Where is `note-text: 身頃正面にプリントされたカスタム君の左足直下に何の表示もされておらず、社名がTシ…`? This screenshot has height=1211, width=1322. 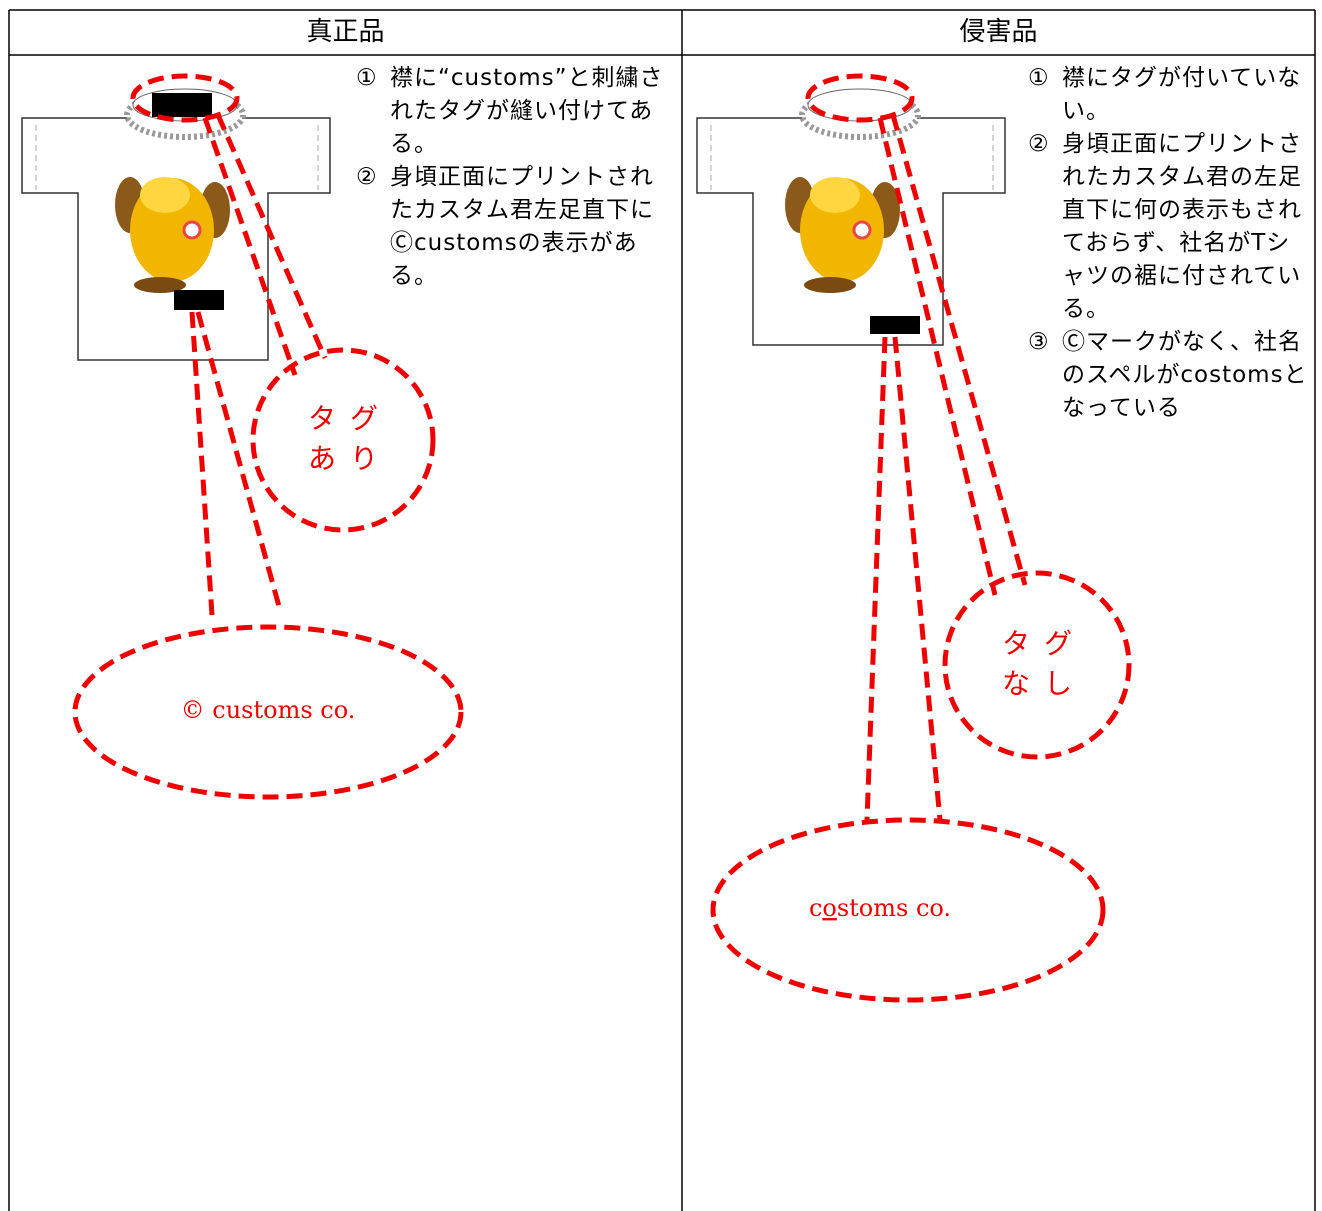 note-text: 身頃正面にプリントされたカスタム君の左足直下に何の表示もされておらず、社名がTシ… is located at coordinates (1182, 226).